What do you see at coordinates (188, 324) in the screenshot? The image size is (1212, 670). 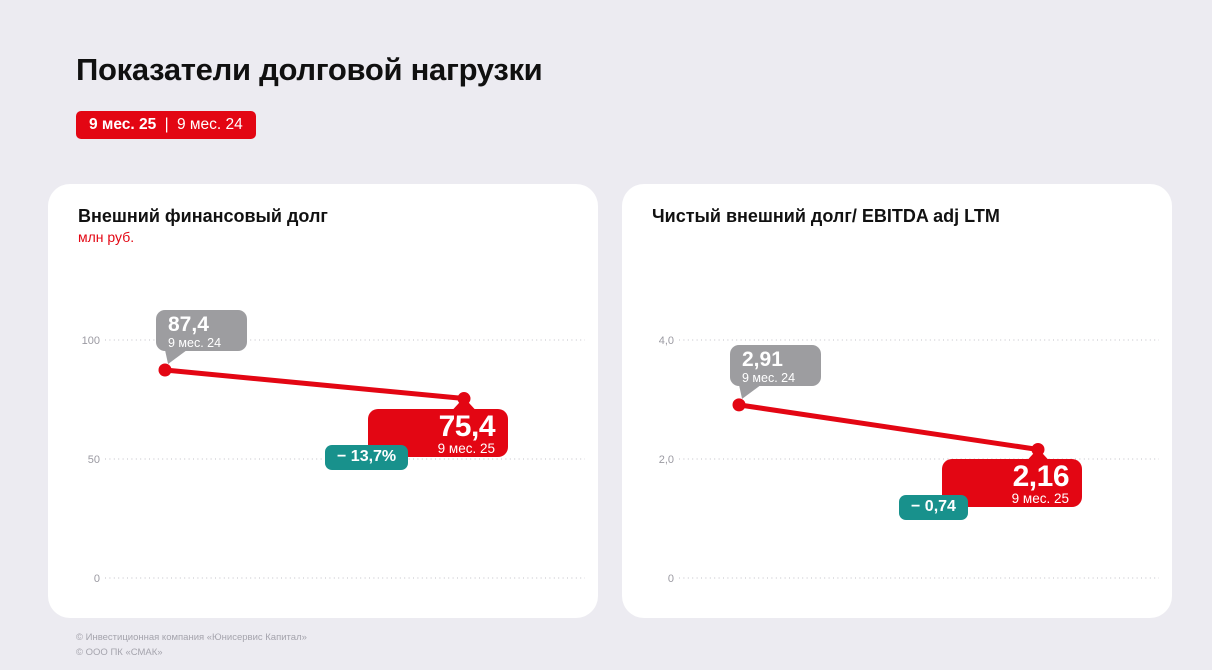 I see `previous-value: 87,4` at bounding box center [188, 324].